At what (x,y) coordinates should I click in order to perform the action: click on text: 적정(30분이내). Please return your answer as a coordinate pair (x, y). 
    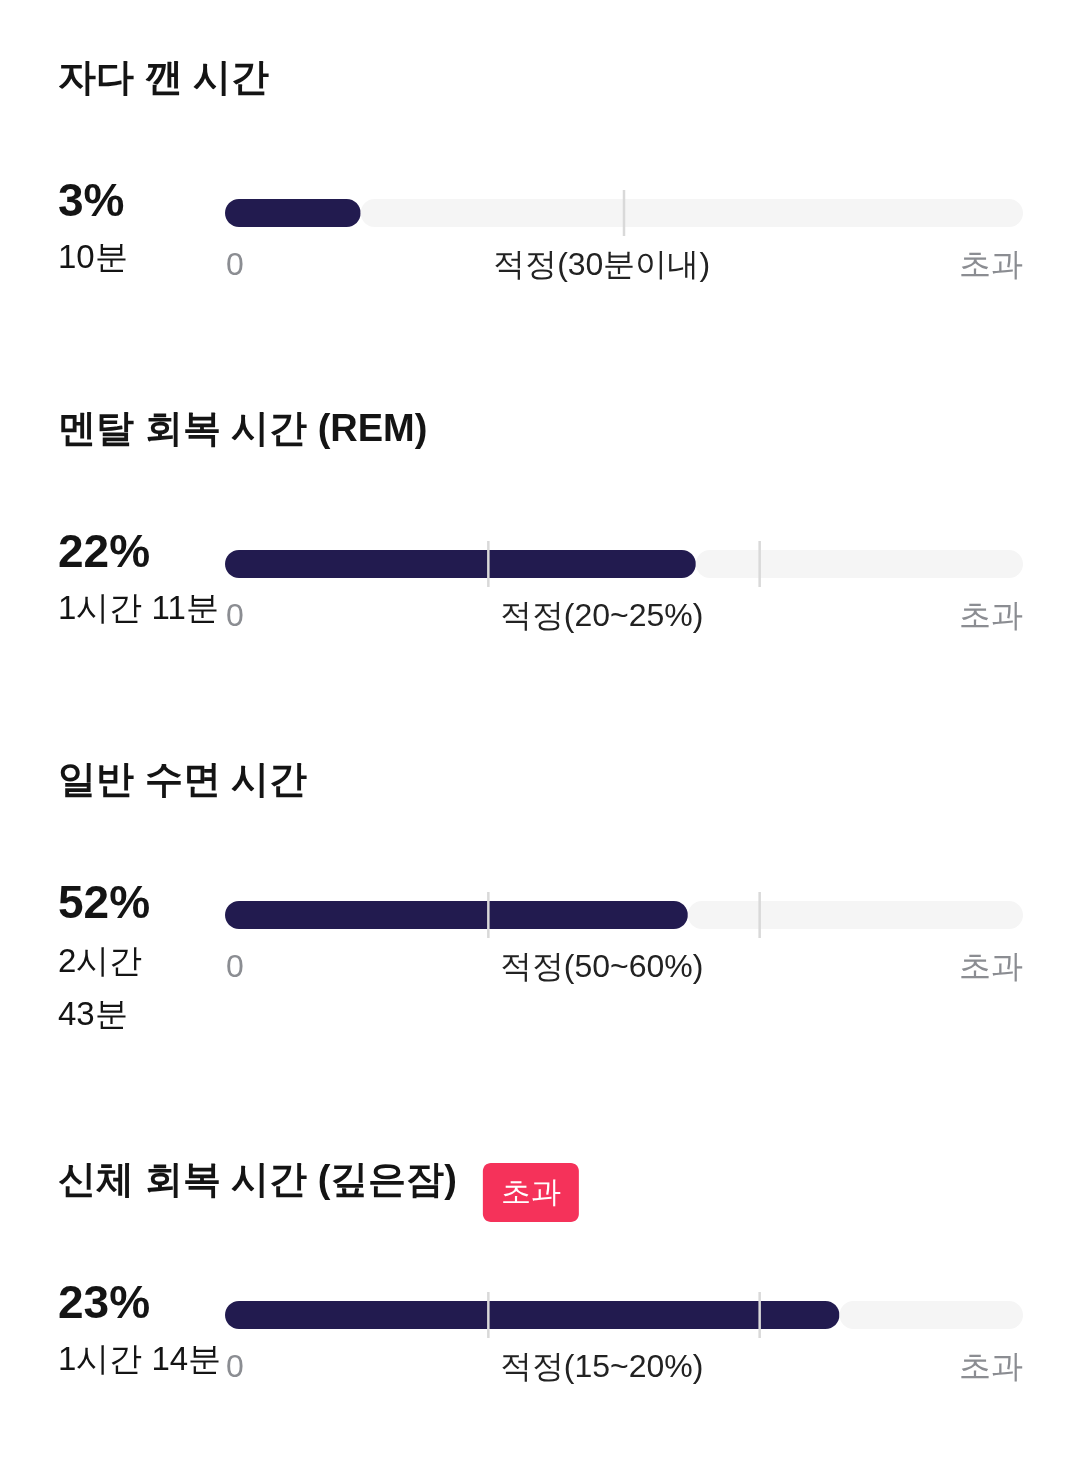
    Looking at the image, I should click on (602, 264).